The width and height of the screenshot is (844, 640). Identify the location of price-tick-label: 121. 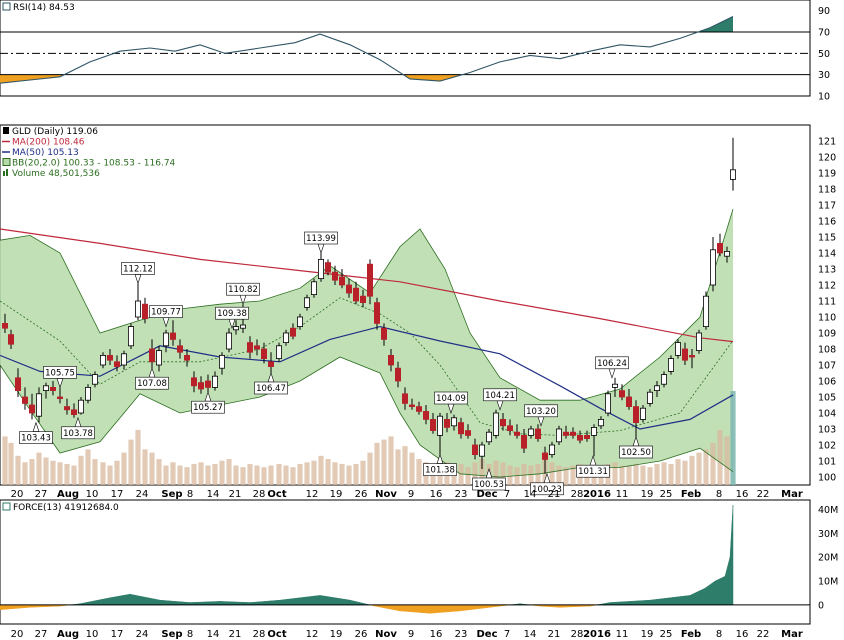
(827, 142).